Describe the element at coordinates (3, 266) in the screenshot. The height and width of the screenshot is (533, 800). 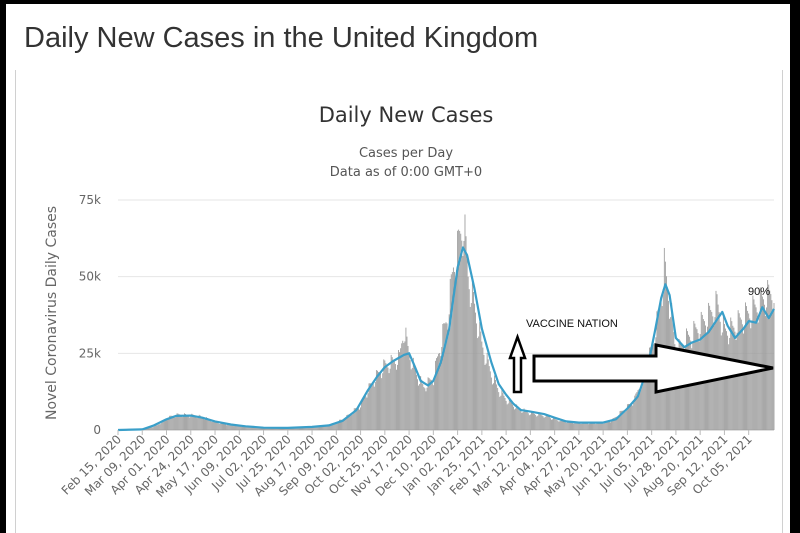
I see `left-border` at that location.